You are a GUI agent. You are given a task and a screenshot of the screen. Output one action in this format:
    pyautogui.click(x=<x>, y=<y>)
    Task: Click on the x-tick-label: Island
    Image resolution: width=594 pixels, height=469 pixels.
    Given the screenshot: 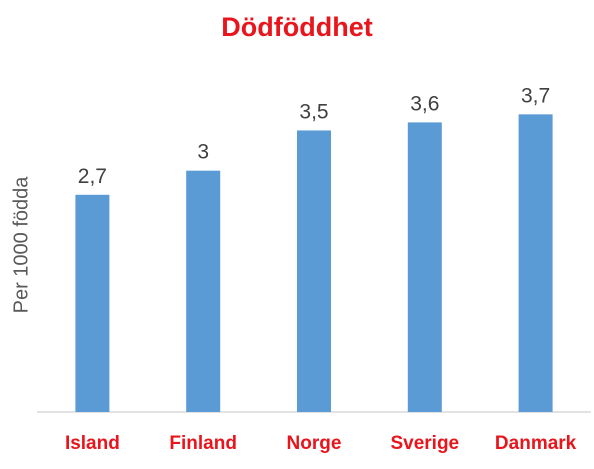 What is the action you would take?
    pyautogui.click(x=92, y=443)
    